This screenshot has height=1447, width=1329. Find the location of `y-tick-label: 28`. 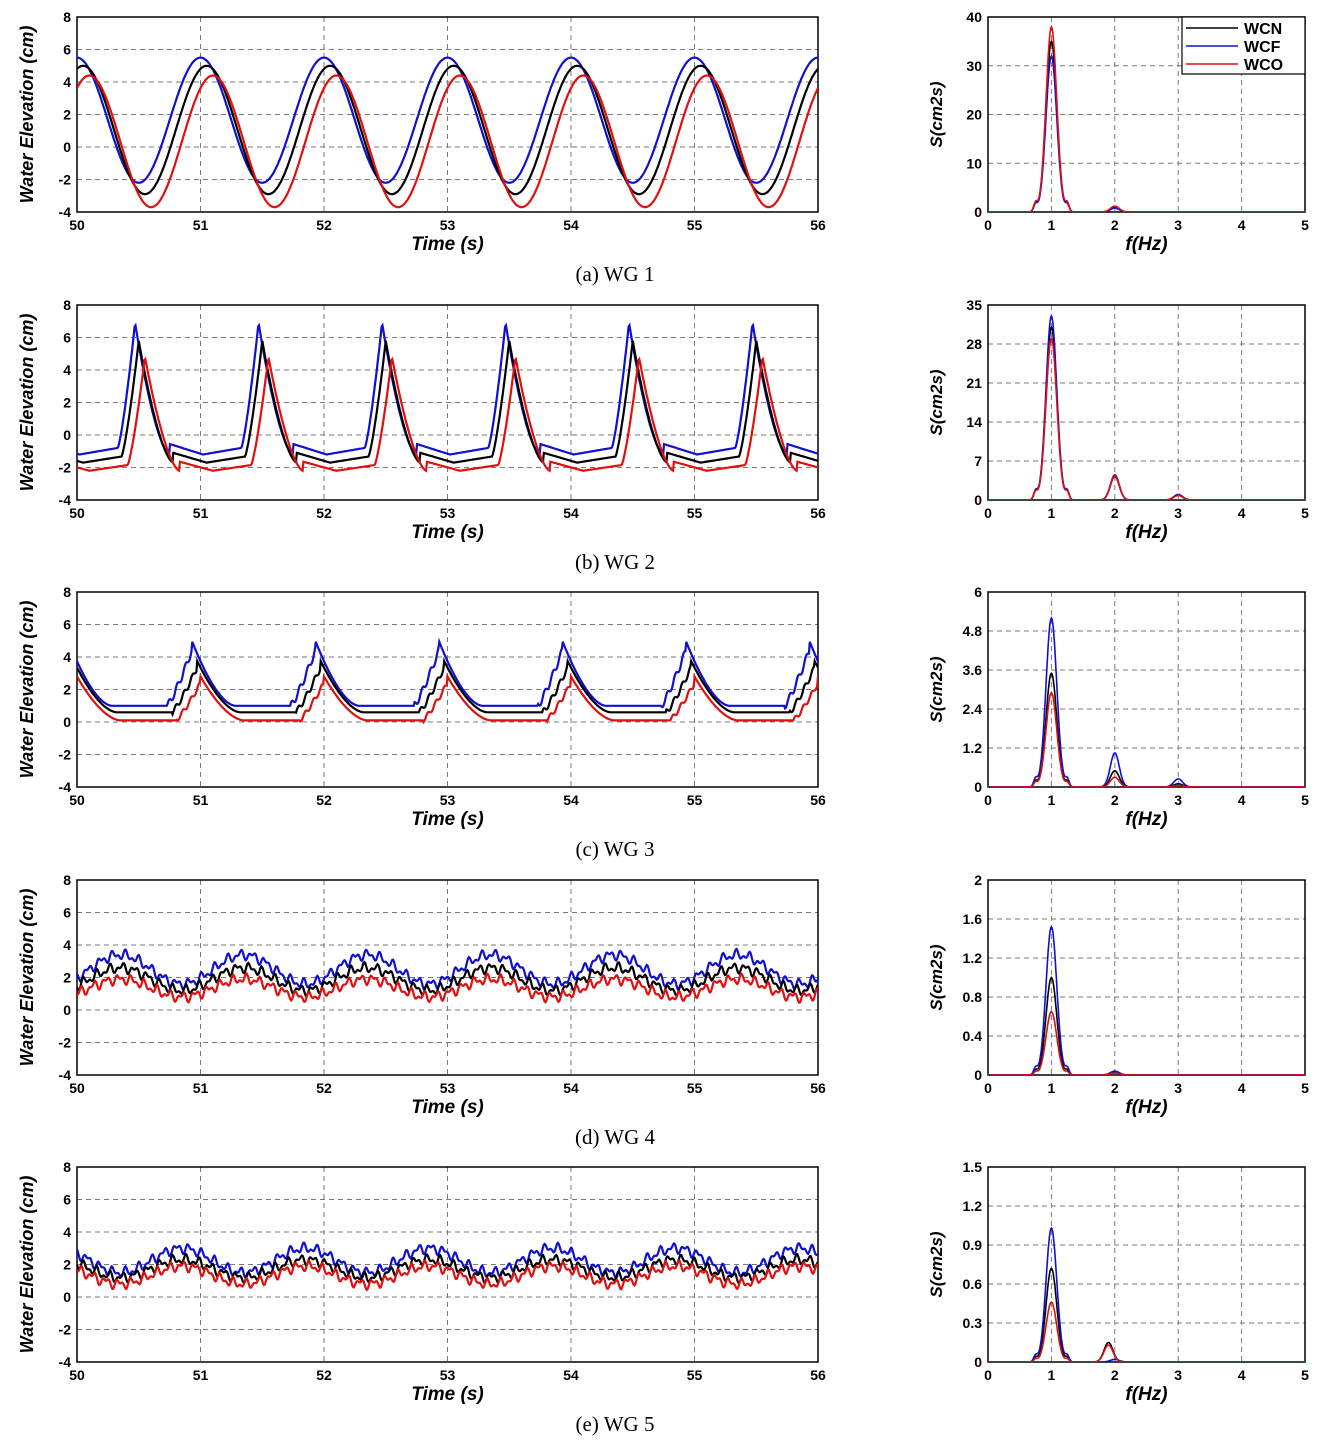

y-tick-label: 28 is located at coordinates (974, 344).